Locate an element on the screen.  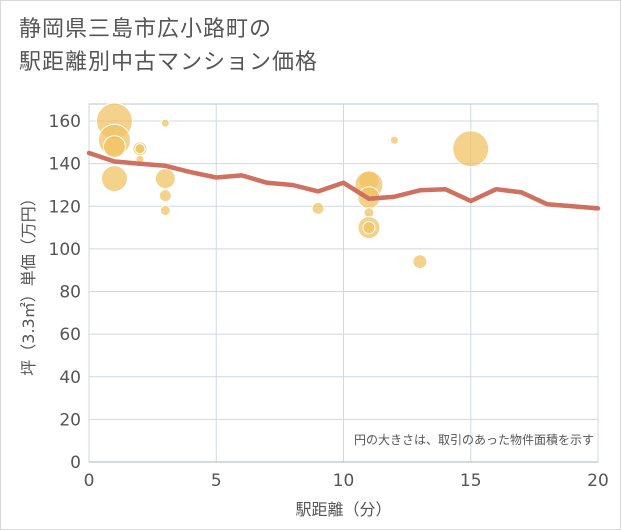
x-tick-label: 15 is located at coordinates (471, 481).